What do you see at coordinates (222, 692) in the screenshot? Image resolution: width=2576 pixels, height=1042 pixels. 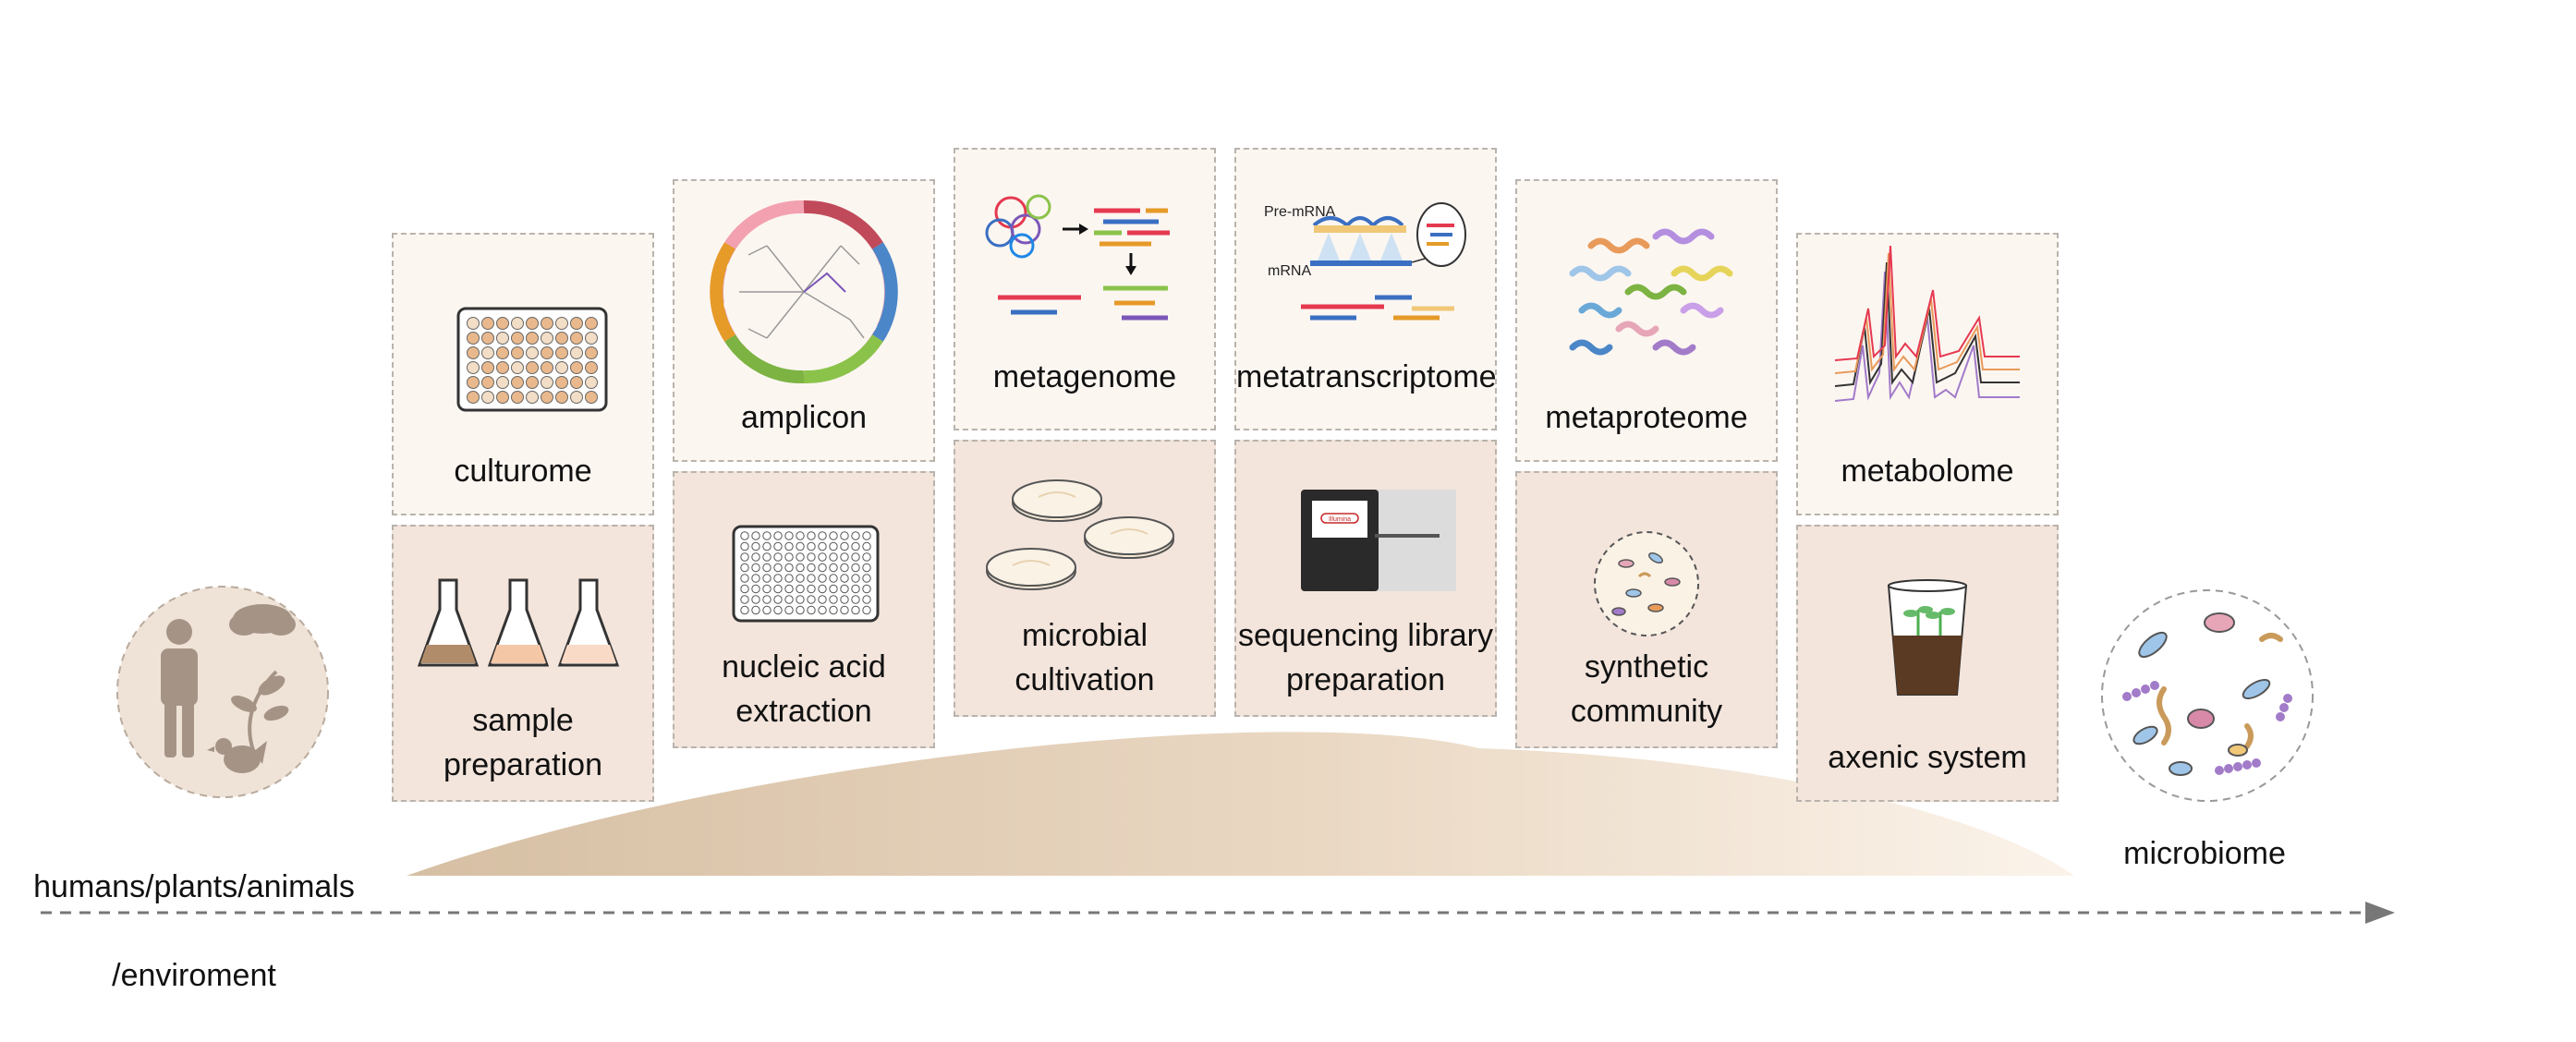 I see `source-organisms-icon` at bounding box center [222, 692].